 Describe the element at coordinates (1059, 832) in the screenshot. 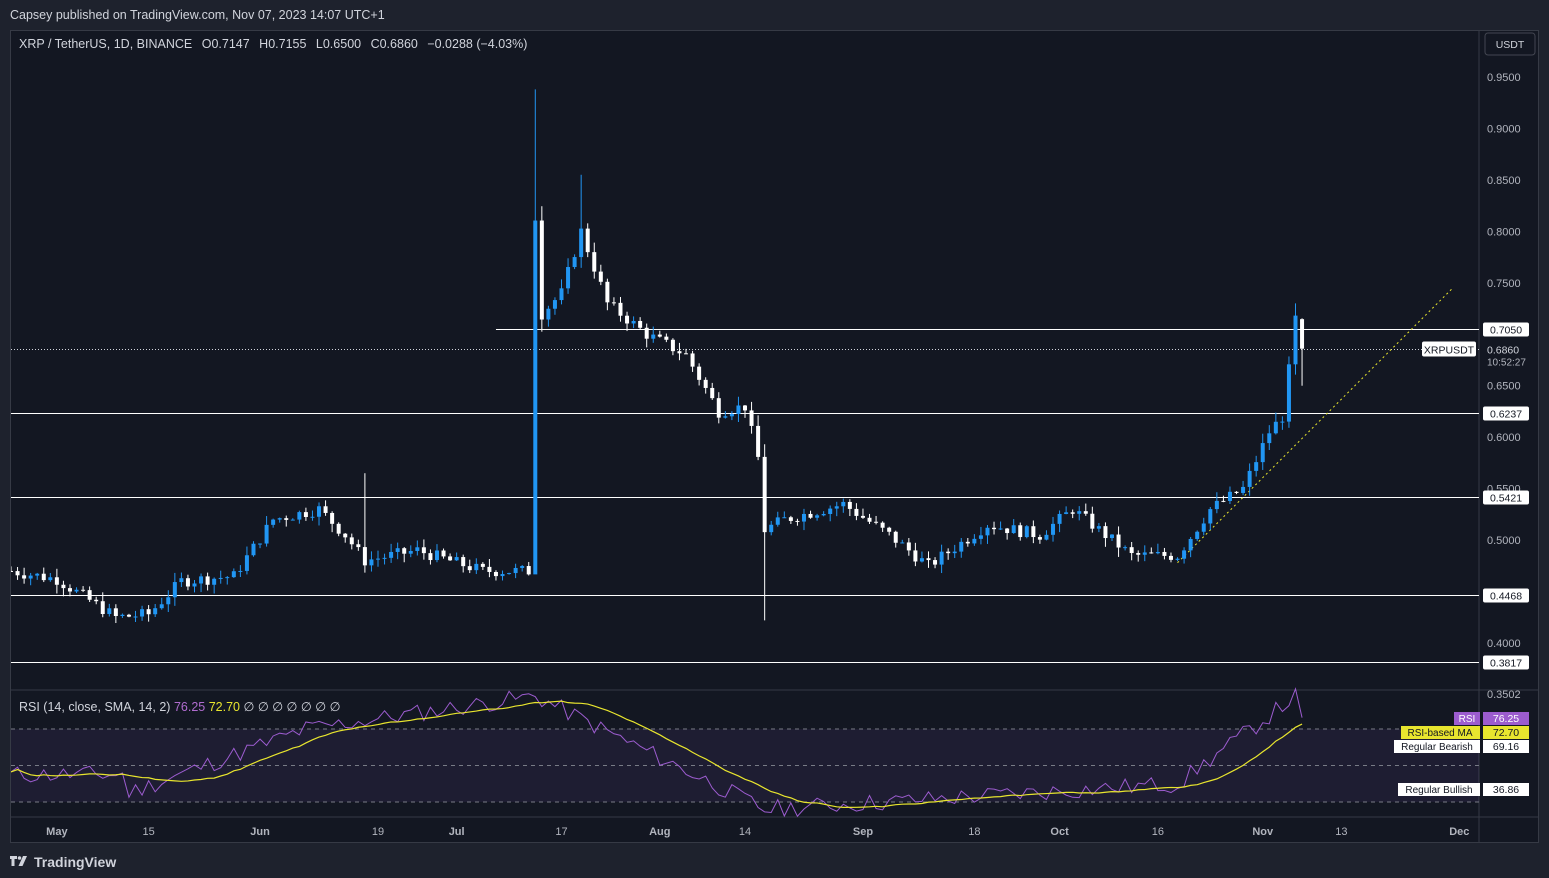

I see `x-tick-label: Oct` at that location.